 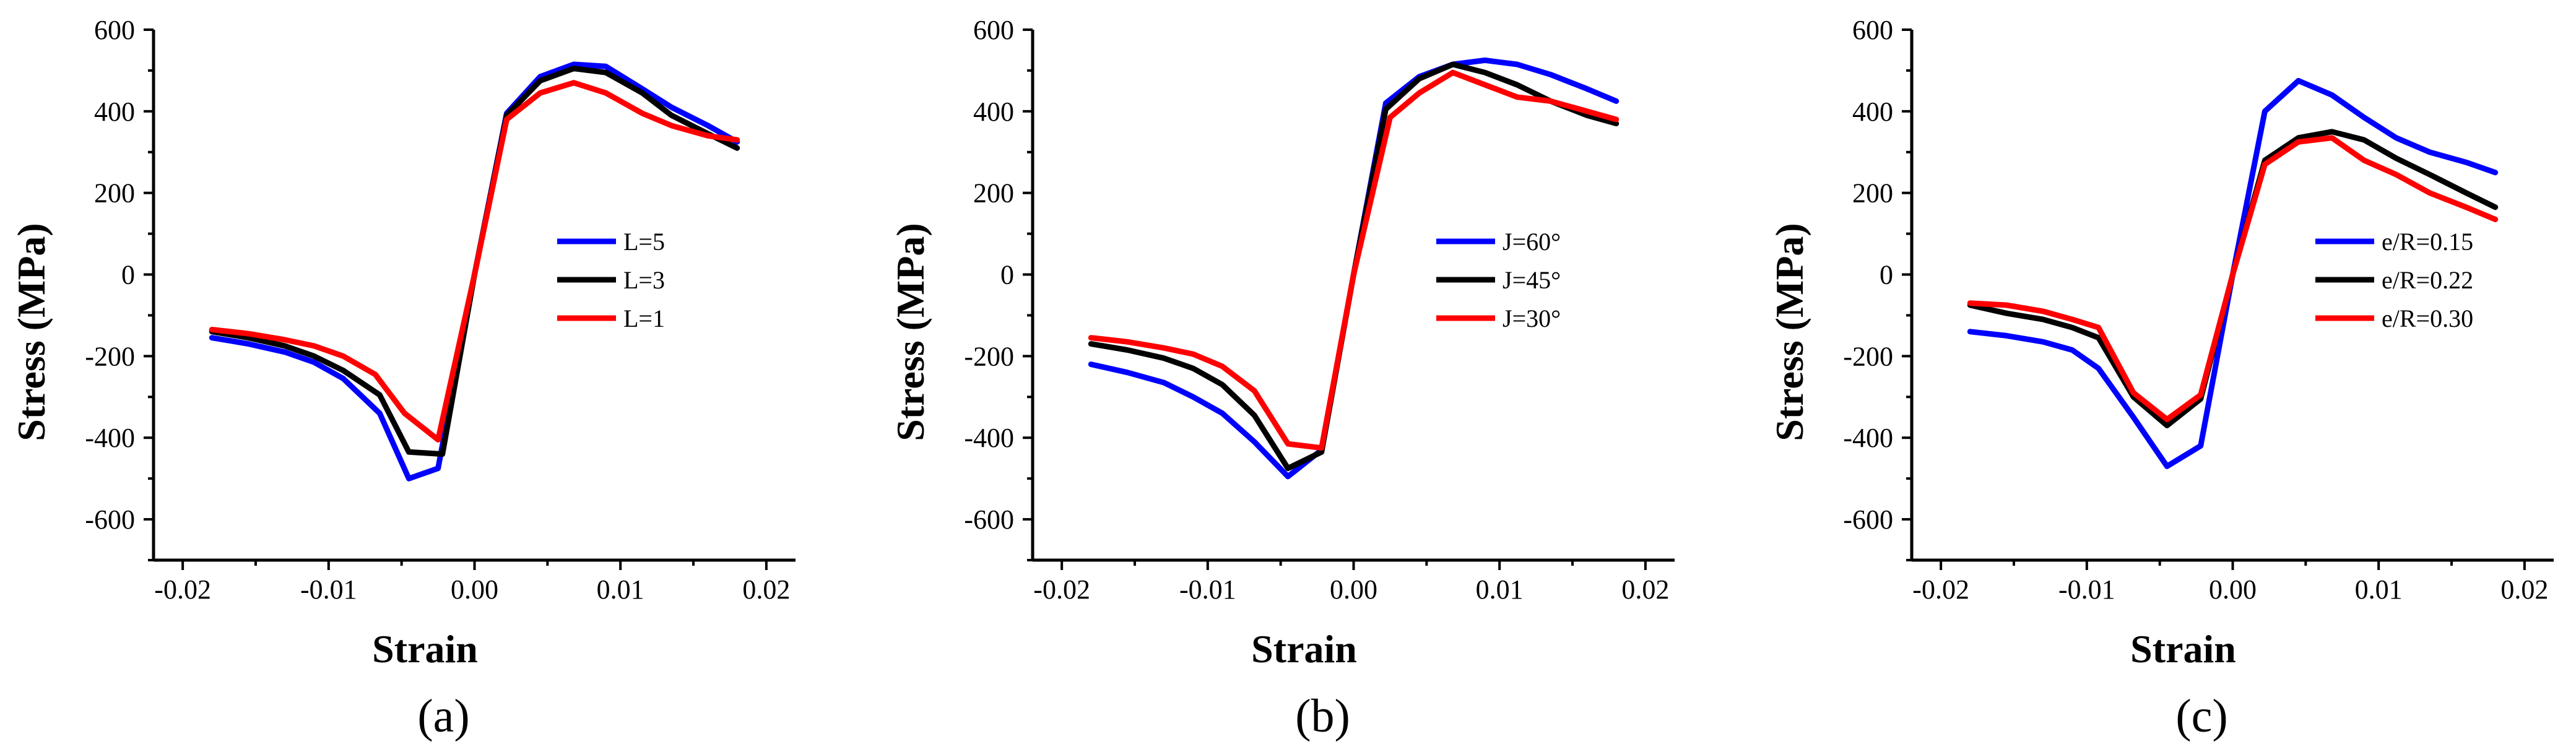 I want to click on panel-label: (c), so click(x=2201, y=716).